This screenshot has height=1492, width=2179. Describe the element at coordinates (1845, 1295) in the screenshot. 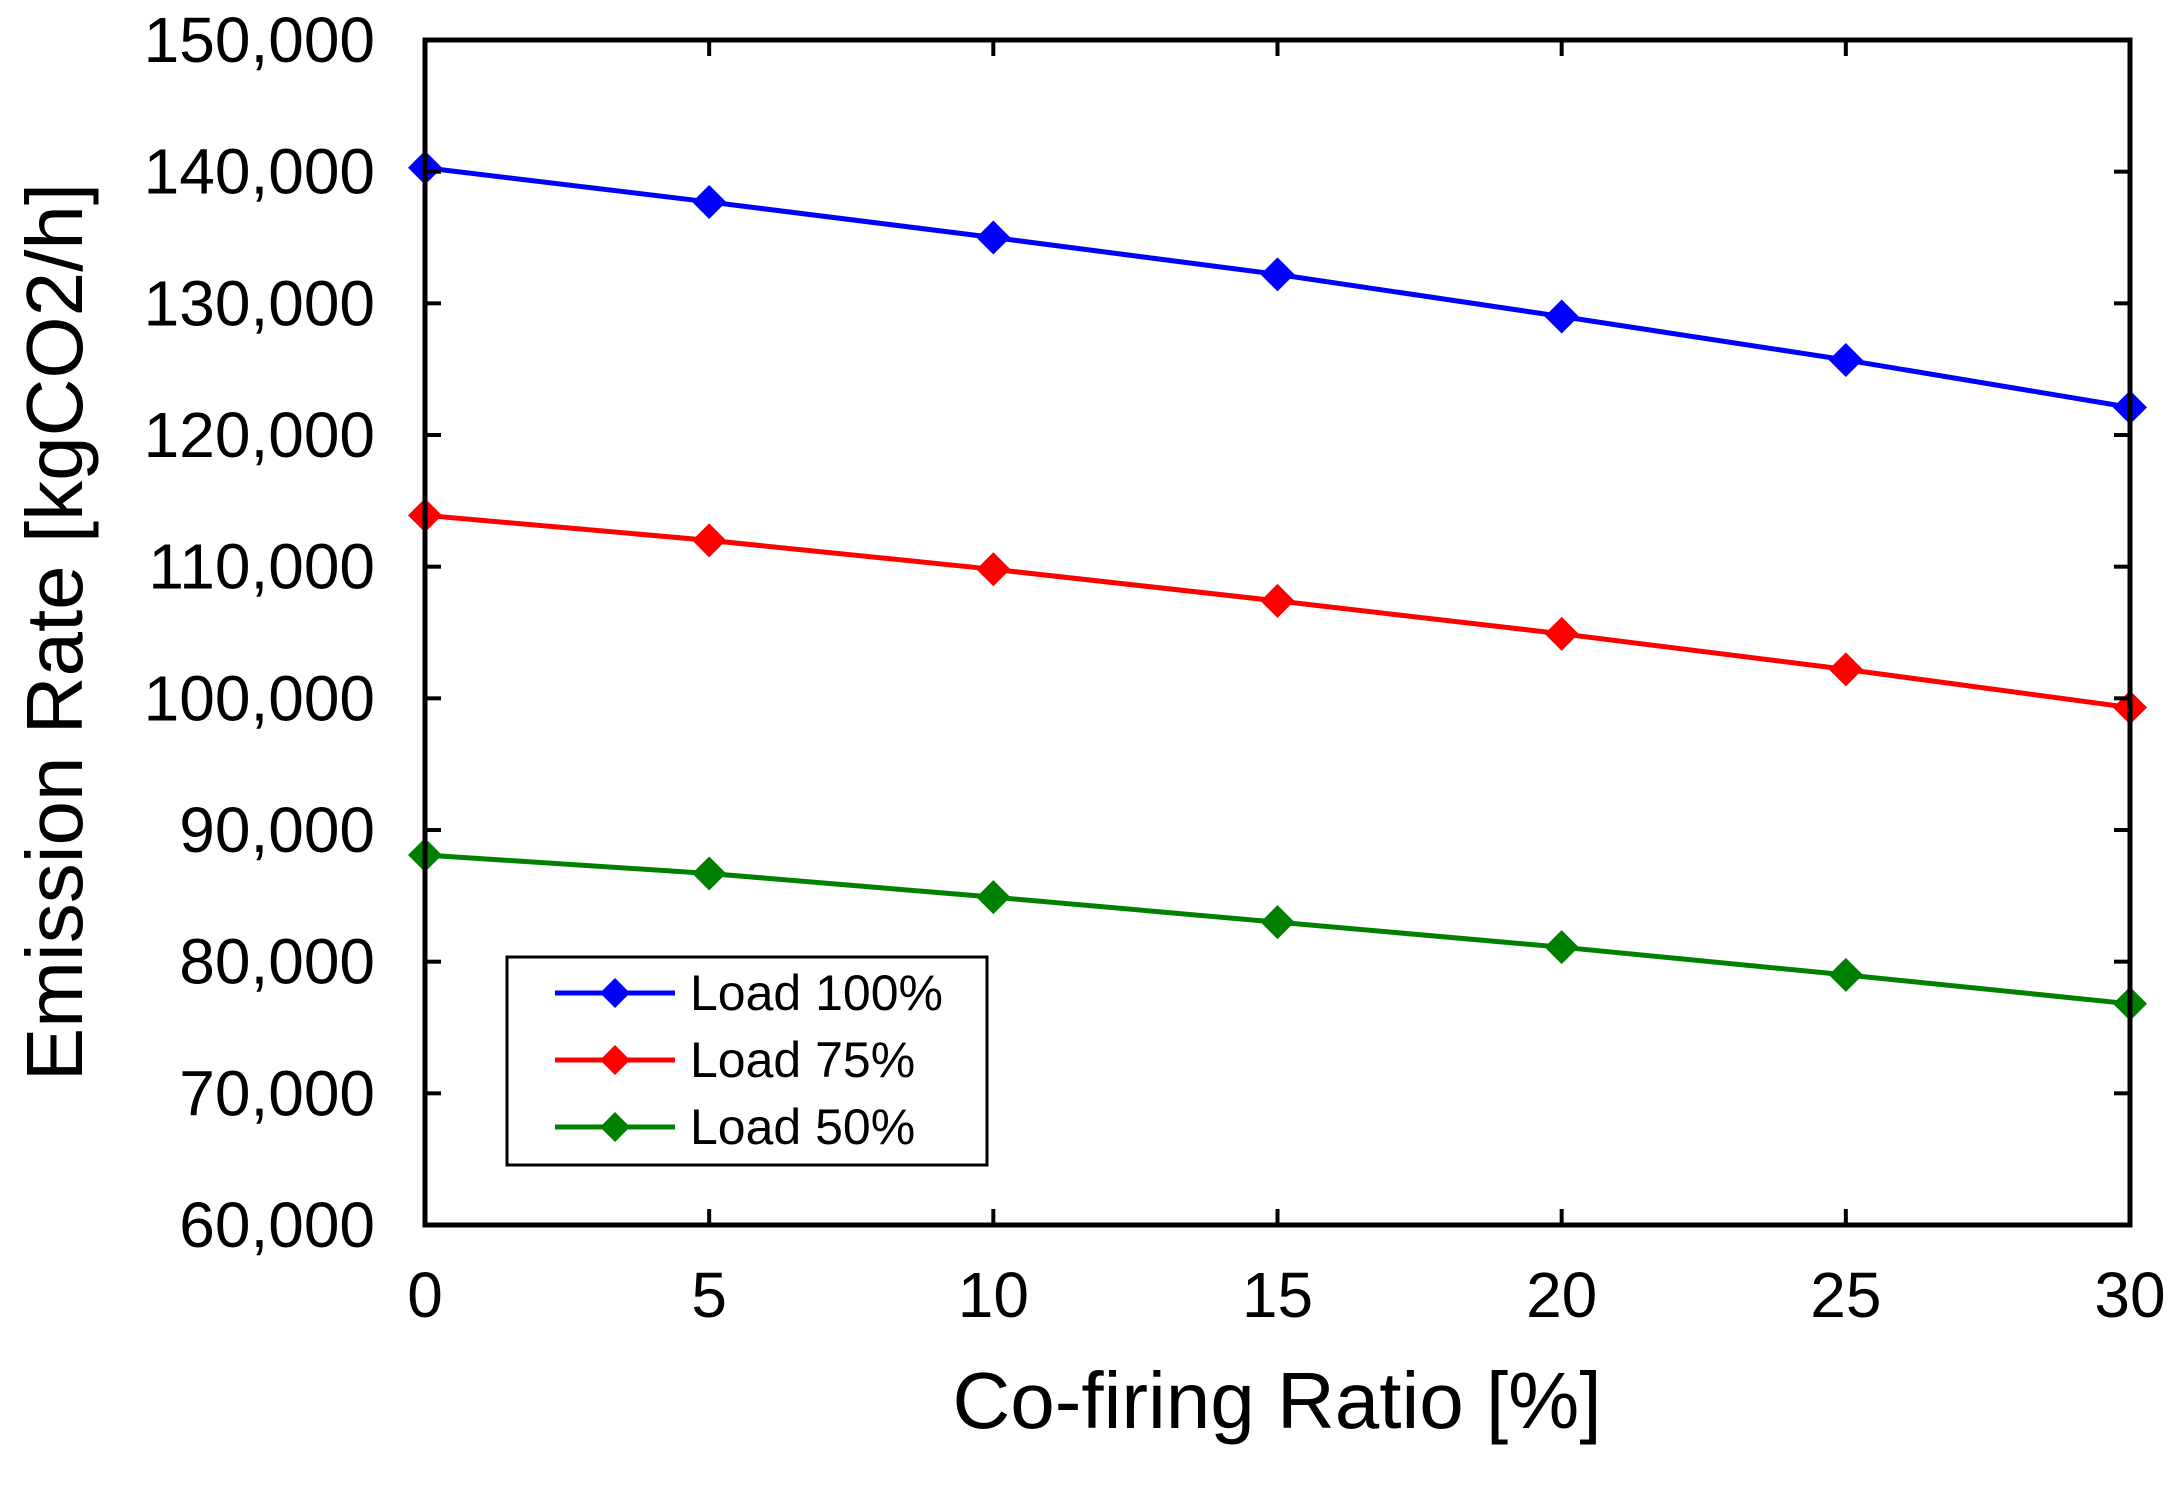

I see `x-tick-label: 25` at that location.